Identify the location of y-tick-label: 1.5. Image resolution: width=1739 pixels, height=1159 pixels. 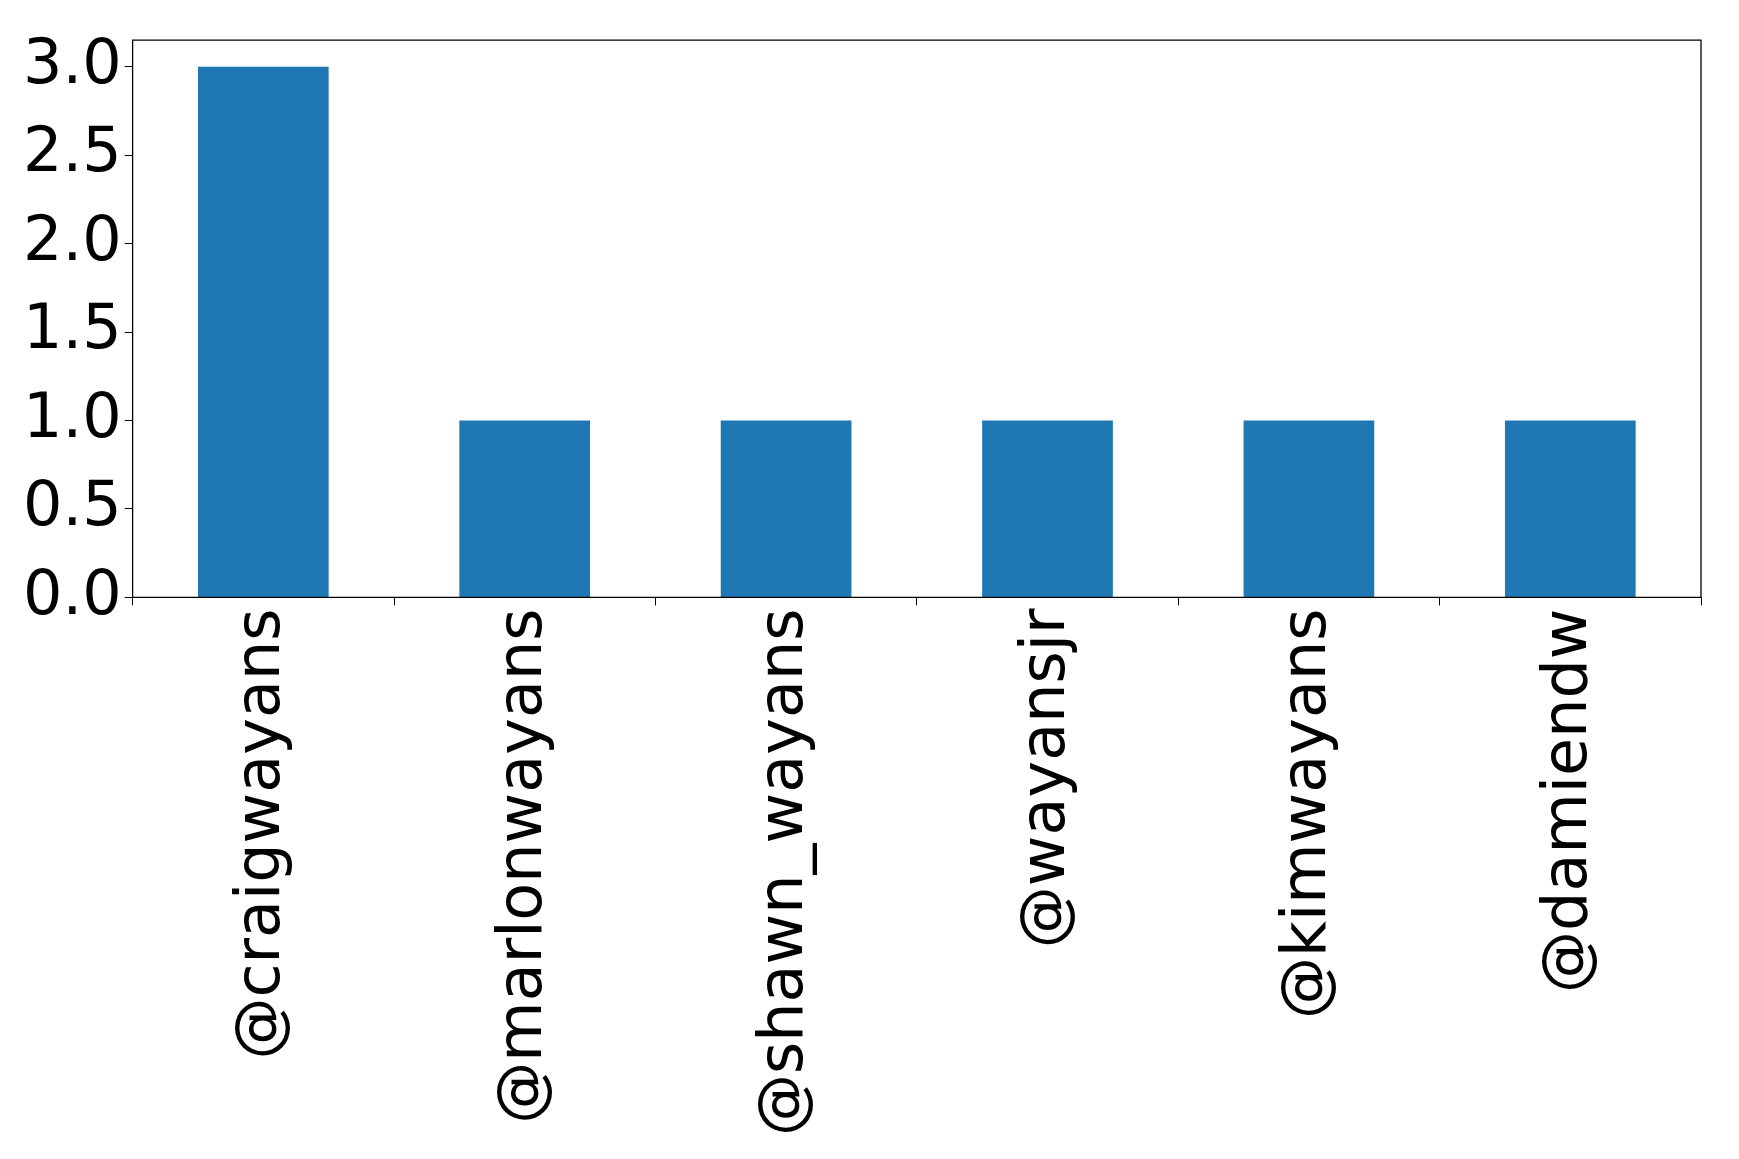
(72, 327).